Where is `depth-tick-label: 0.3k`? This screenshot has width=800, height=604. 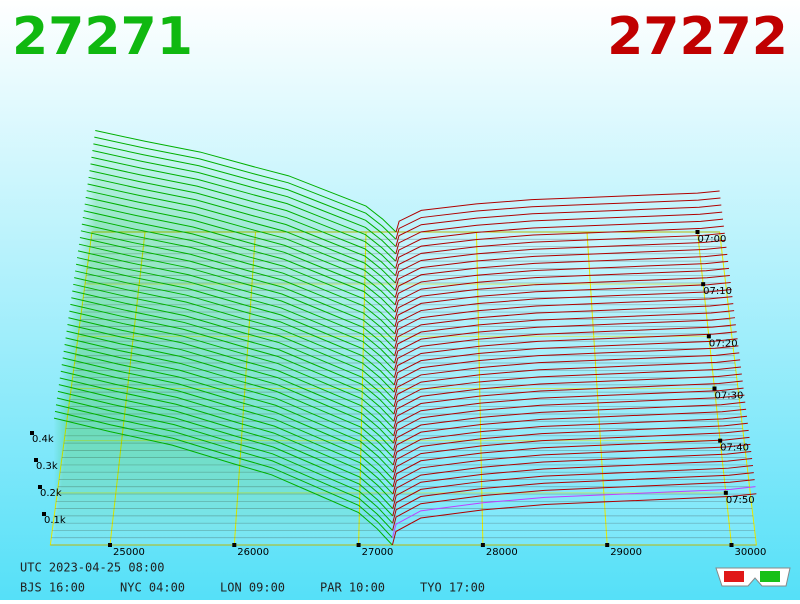
depth-tick-label: 0.3k is located at coordinates (47, 466).